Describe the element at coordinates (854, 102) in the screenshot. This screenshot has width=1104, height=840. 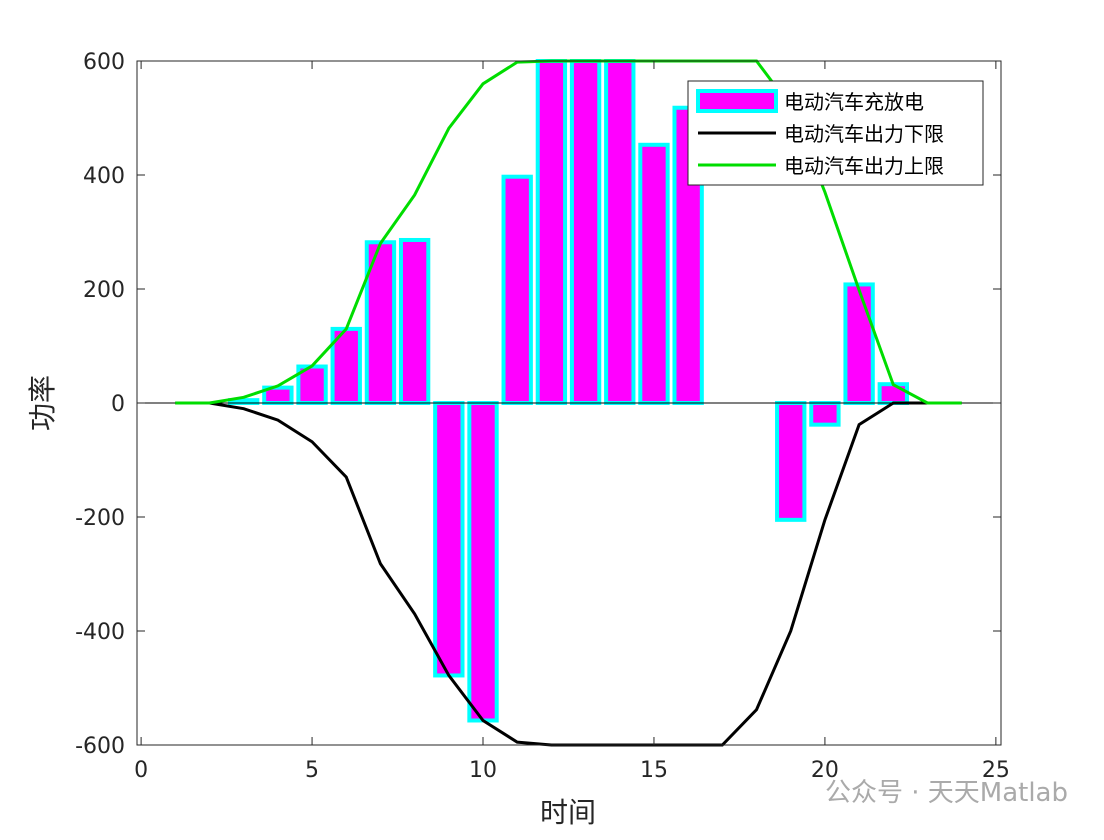
I see `legend-label: 电动汽车充放电` at that location.